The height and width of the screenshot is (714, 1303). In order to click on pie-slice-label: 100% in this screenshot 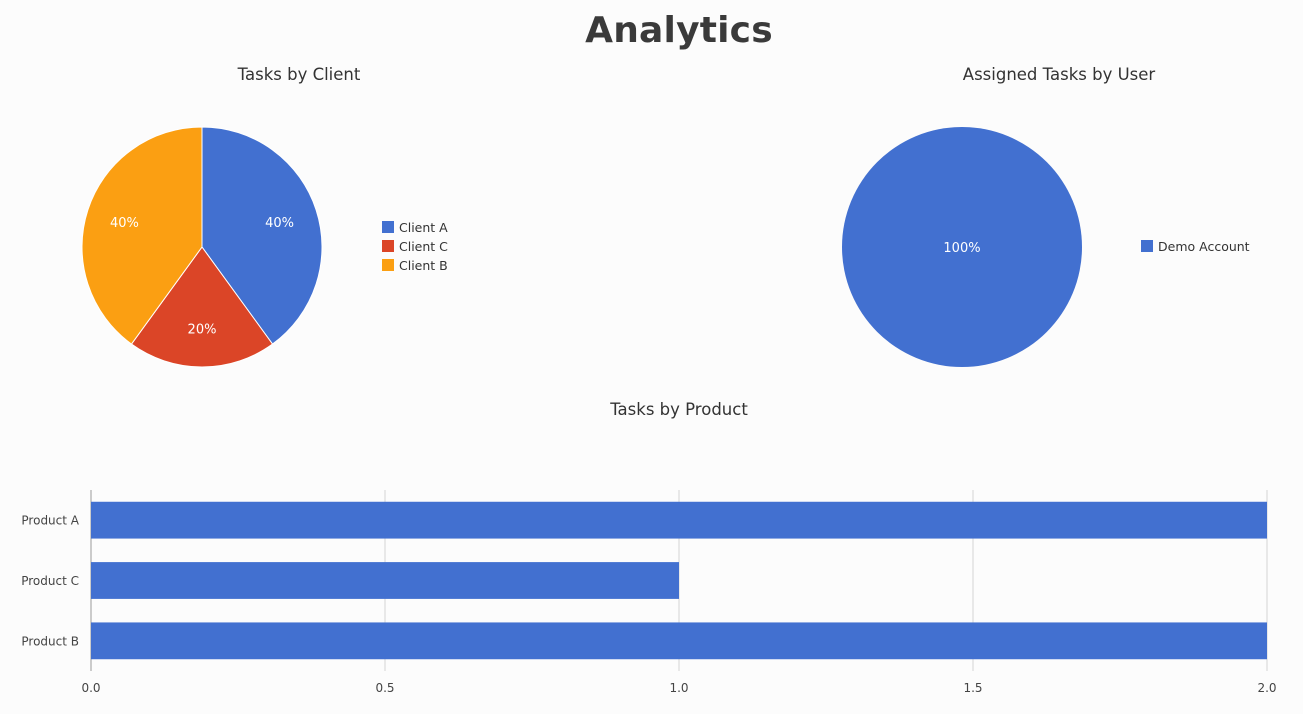, I will do `click(961, 248)`.